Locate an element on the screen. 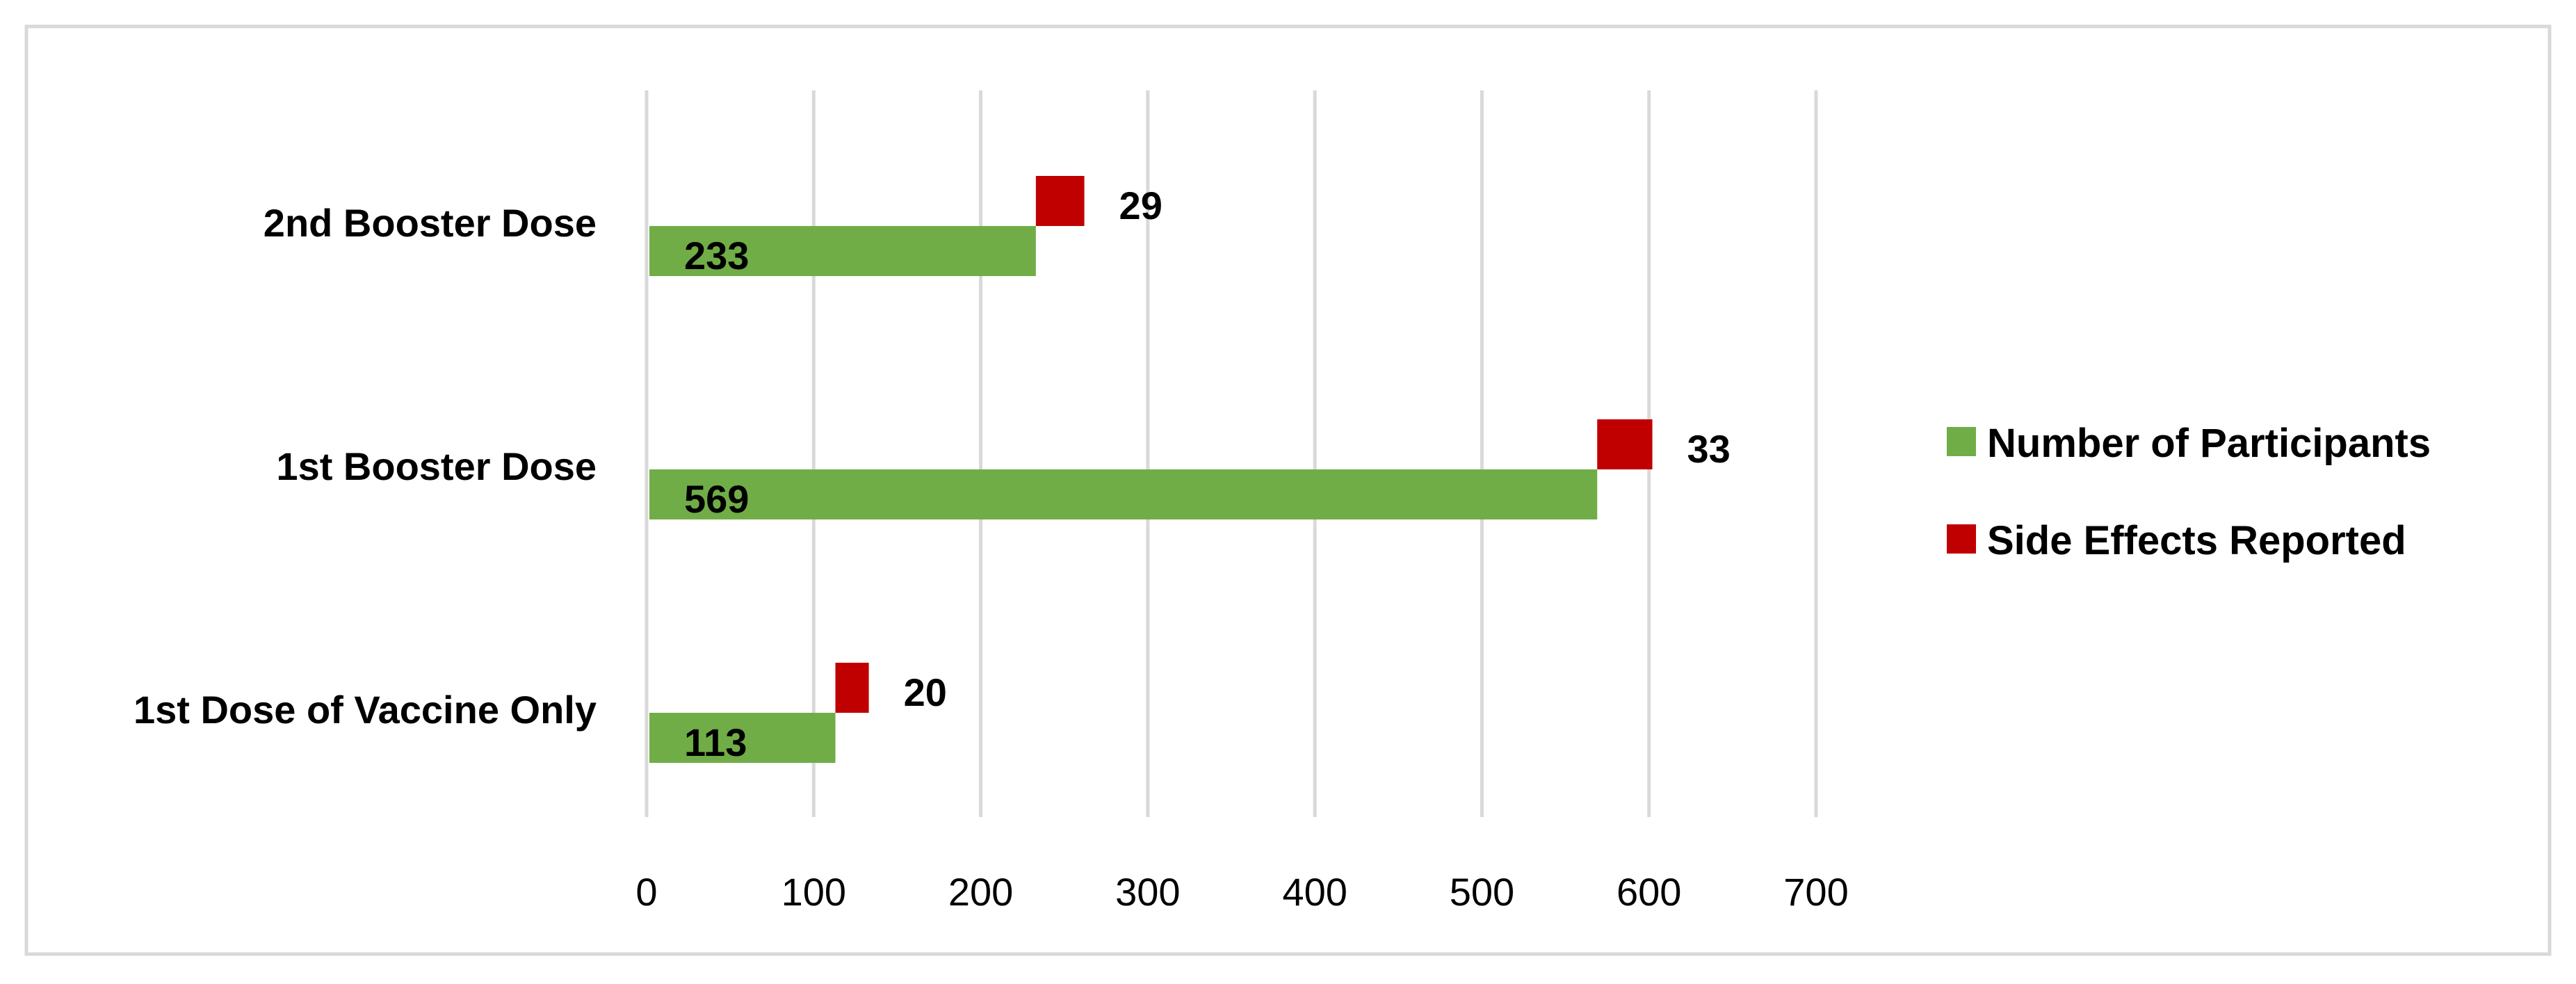 The height and width of the screenshot is (984, 2576). legend-label: Number of Participants is located at coordinates (2209, 443).